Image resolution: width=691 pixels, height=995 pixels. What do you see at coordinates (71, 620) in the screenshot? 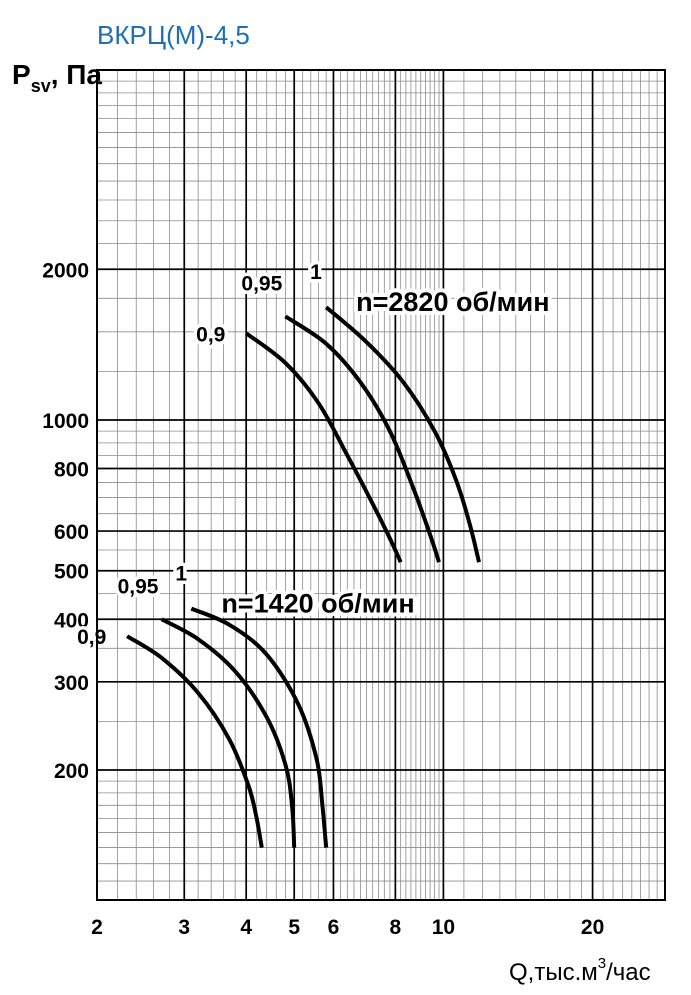
I see `y-tick-label: 400` at bounding box center [71, 620].